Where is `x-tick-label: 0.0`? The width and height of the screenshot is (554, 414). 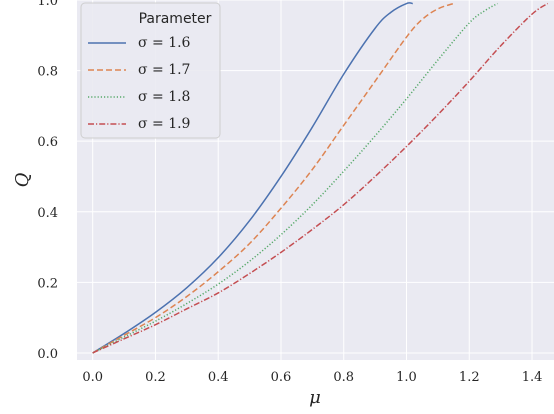
x-tick-label: 0.0 is located at coordinates (92, 377).